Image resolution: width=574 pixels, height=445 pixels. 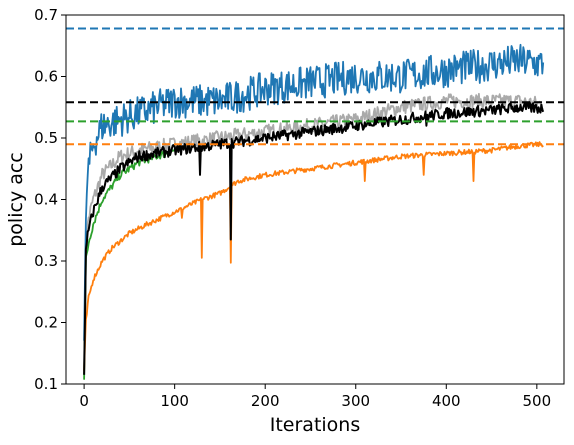 What do you see at coordinates (265, 401) in the screenshot?
I see `x-tick-label: 200` at bounding box center [265, 401].